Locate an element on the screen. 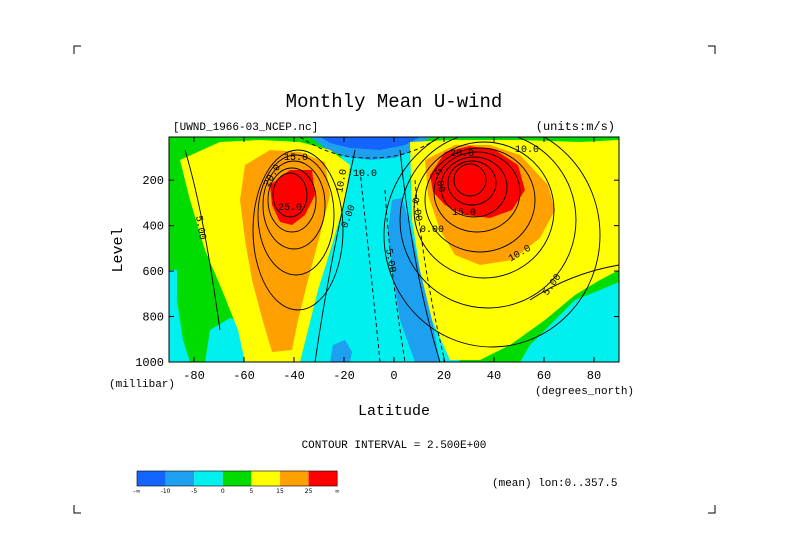 The height and width of the screenshot is (558, 789). band-blue-surface is located at coordinates (341, 351).